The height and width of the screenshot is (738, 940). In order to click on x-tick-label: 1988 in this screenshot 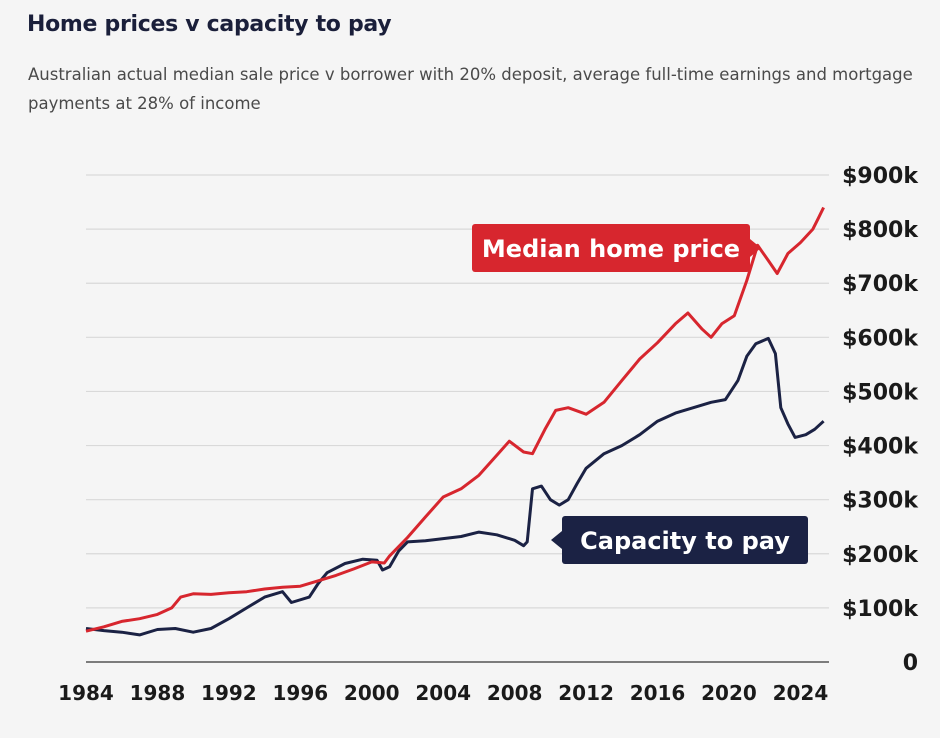, I will do `click(158, 693)`.